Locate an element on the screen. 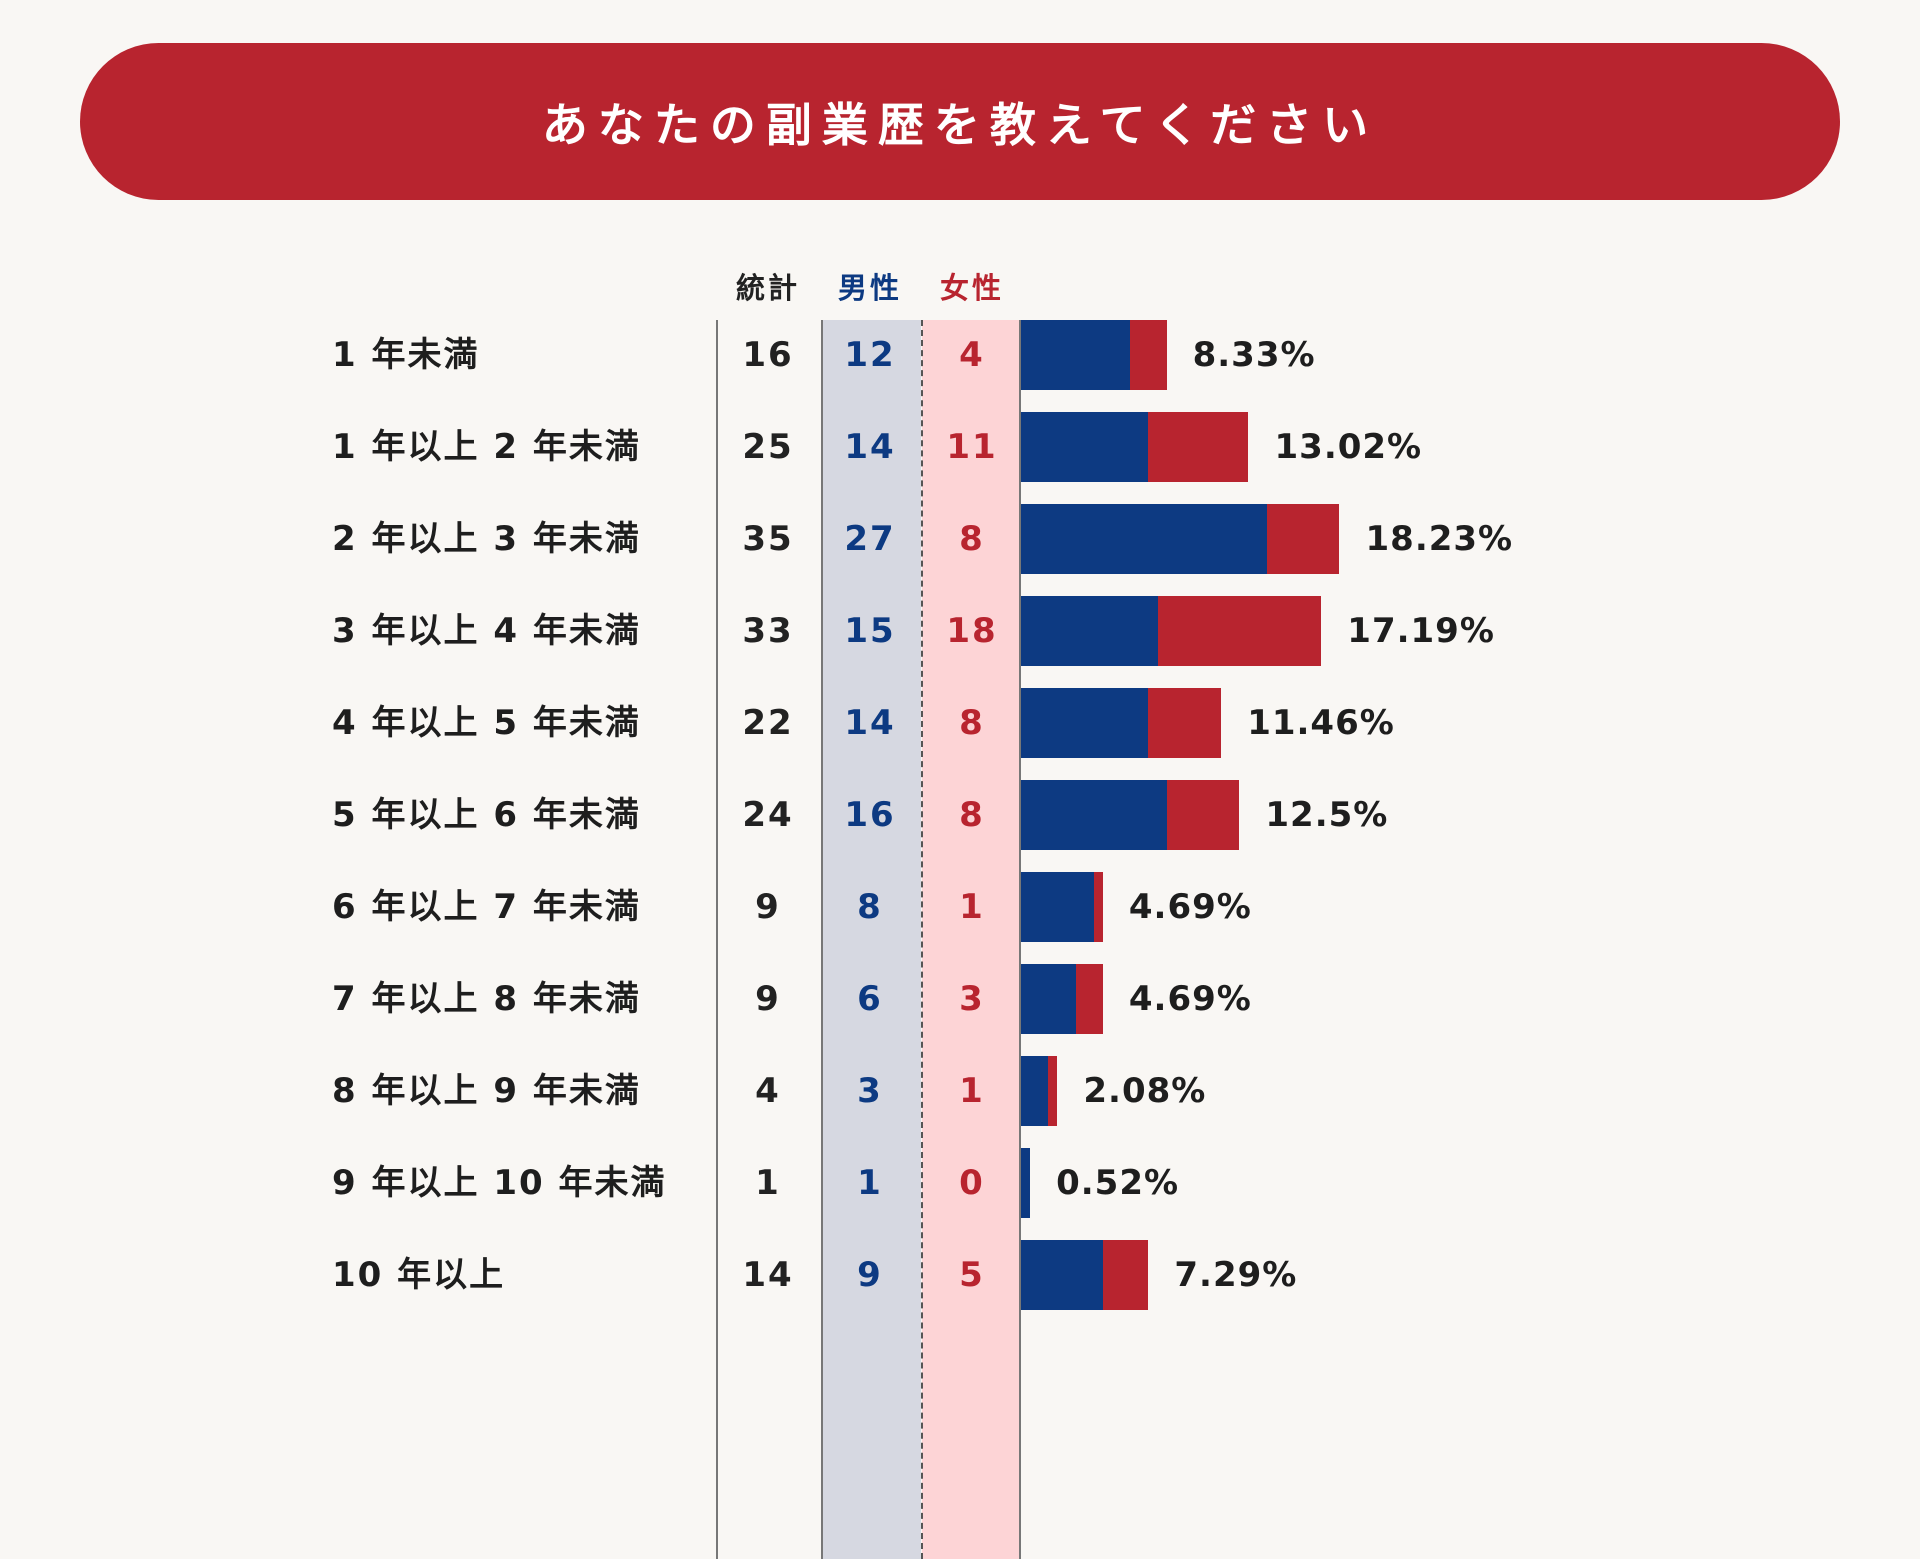 This screenshot has height=1559, width=1920. table-row: 9 年以上 10 年未満 1 1 0 0.52% is located at coordinates (960, 1183).